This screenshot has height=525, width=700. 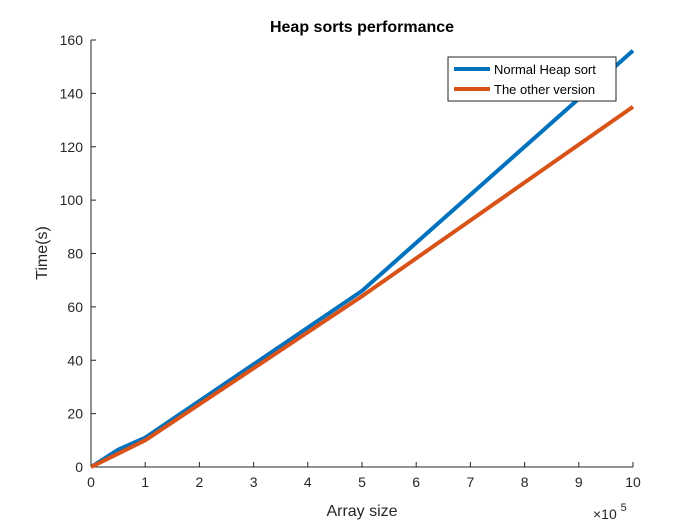 I want to click on legend-label-1: Normal Heap sort, so click(x=545, y=69).